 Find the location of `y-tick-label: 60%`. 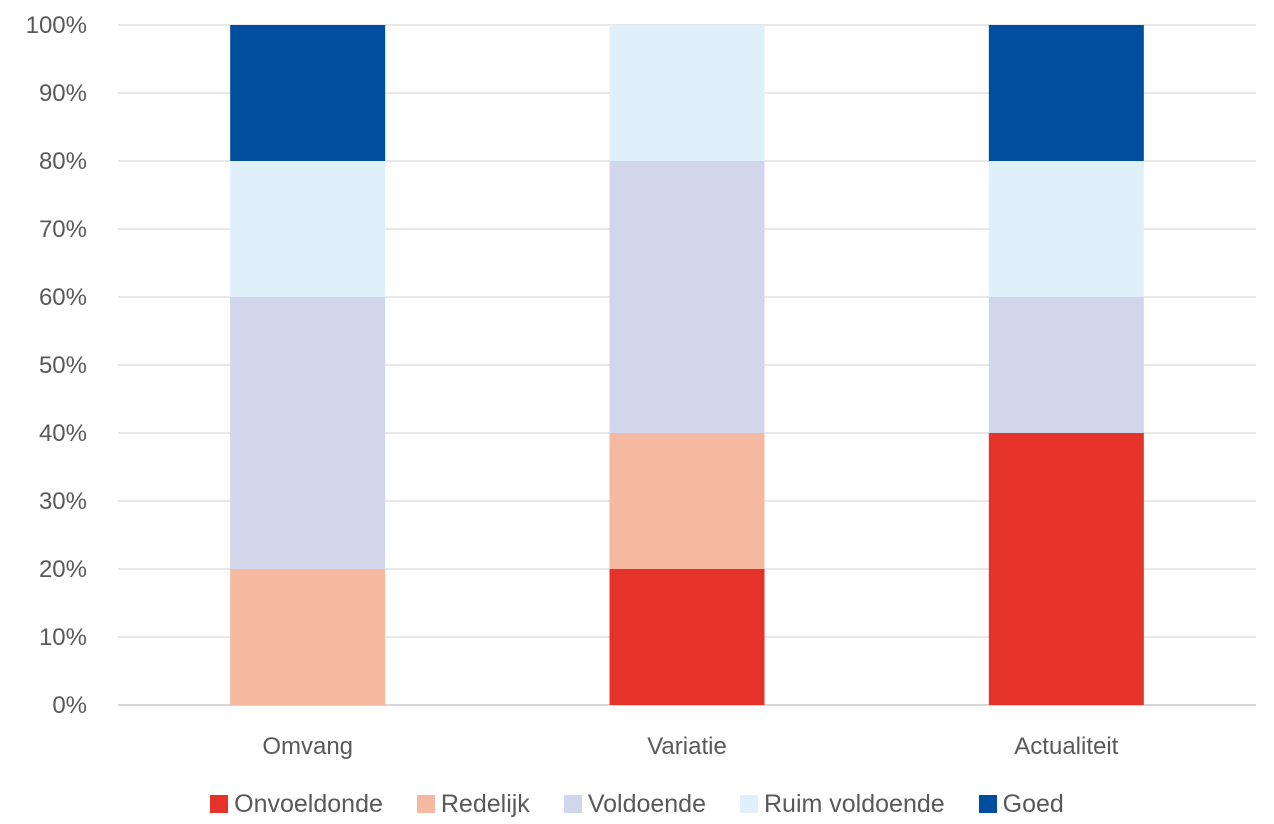

y-tick-label: 60% is located at coordinates (63, 297).